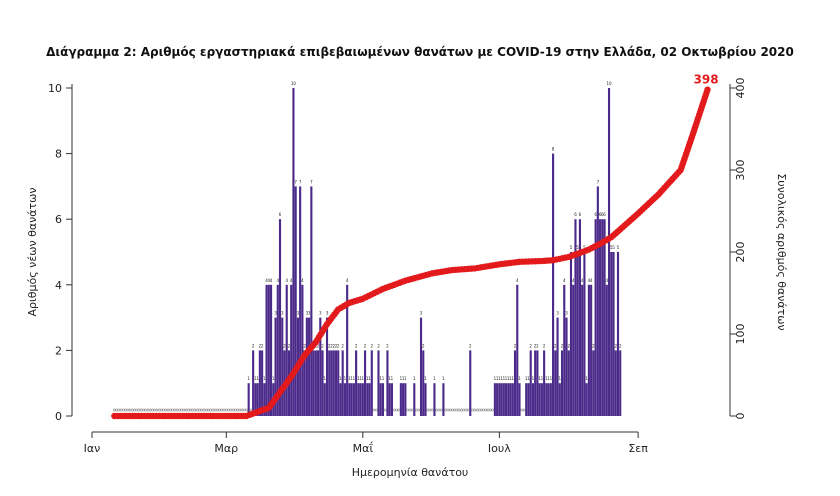 The width and height of the screenshot is (840, 496). I want to click on y-axis-label-left: Αριθμός νέων θανάτων, so click(32, 252).